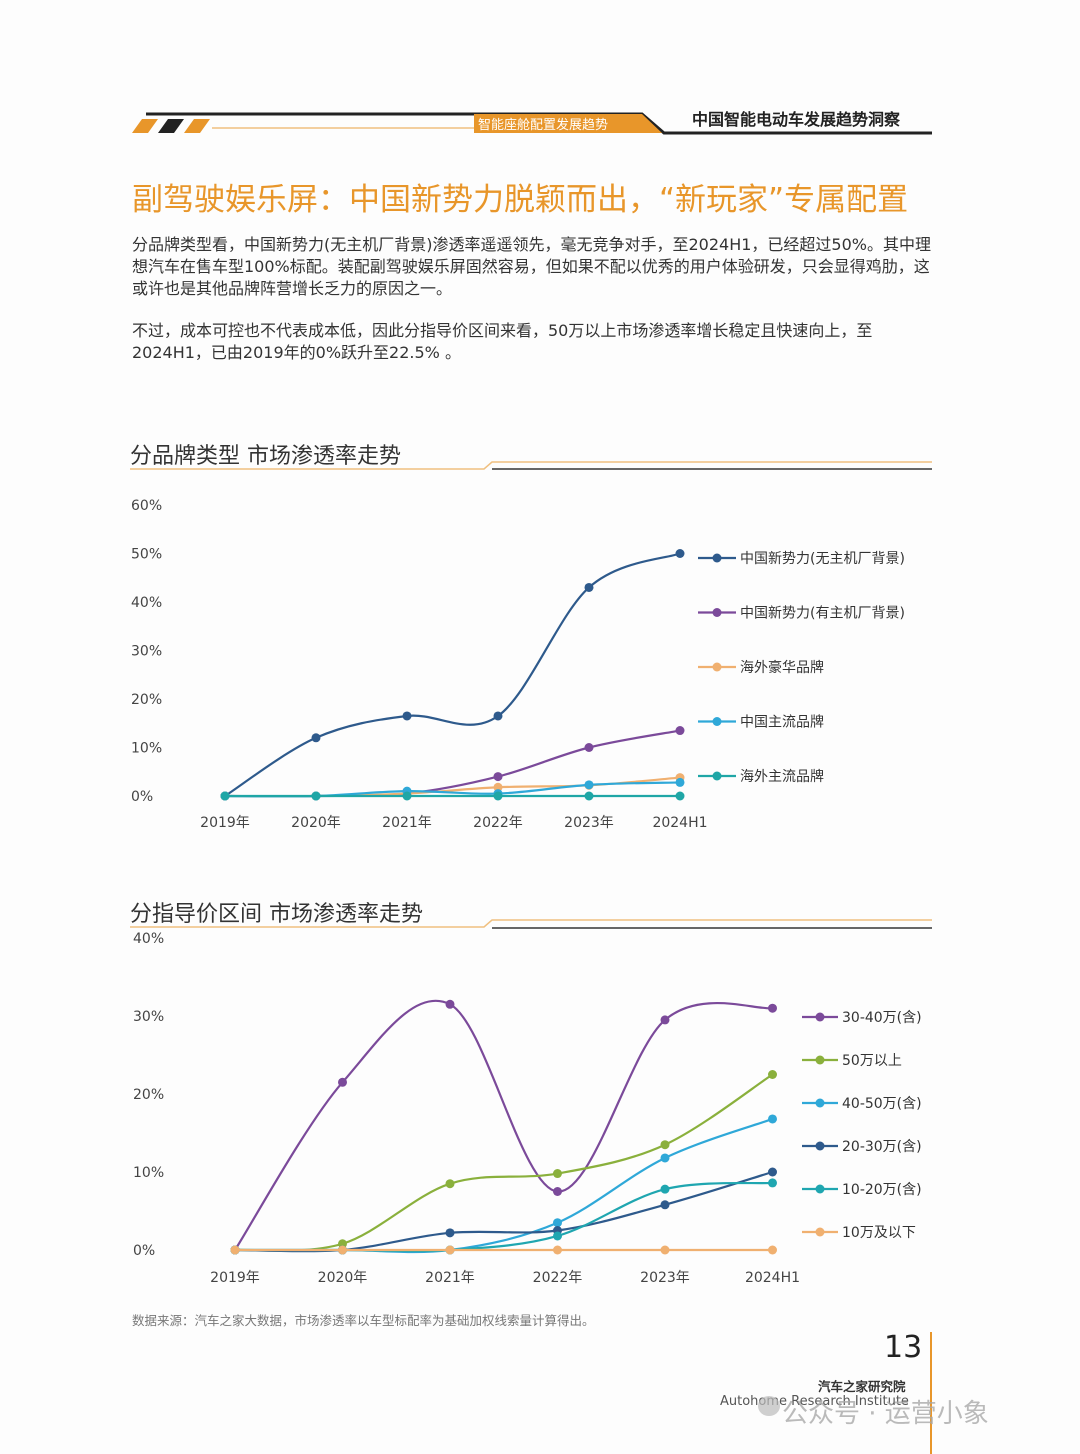 The image size is (1080, 1454). What do you see at coordinates (862, 1386) in the screenshot?
I see `org-name-cn: 汽车之家研究院` at bounding box center [862, 1386].